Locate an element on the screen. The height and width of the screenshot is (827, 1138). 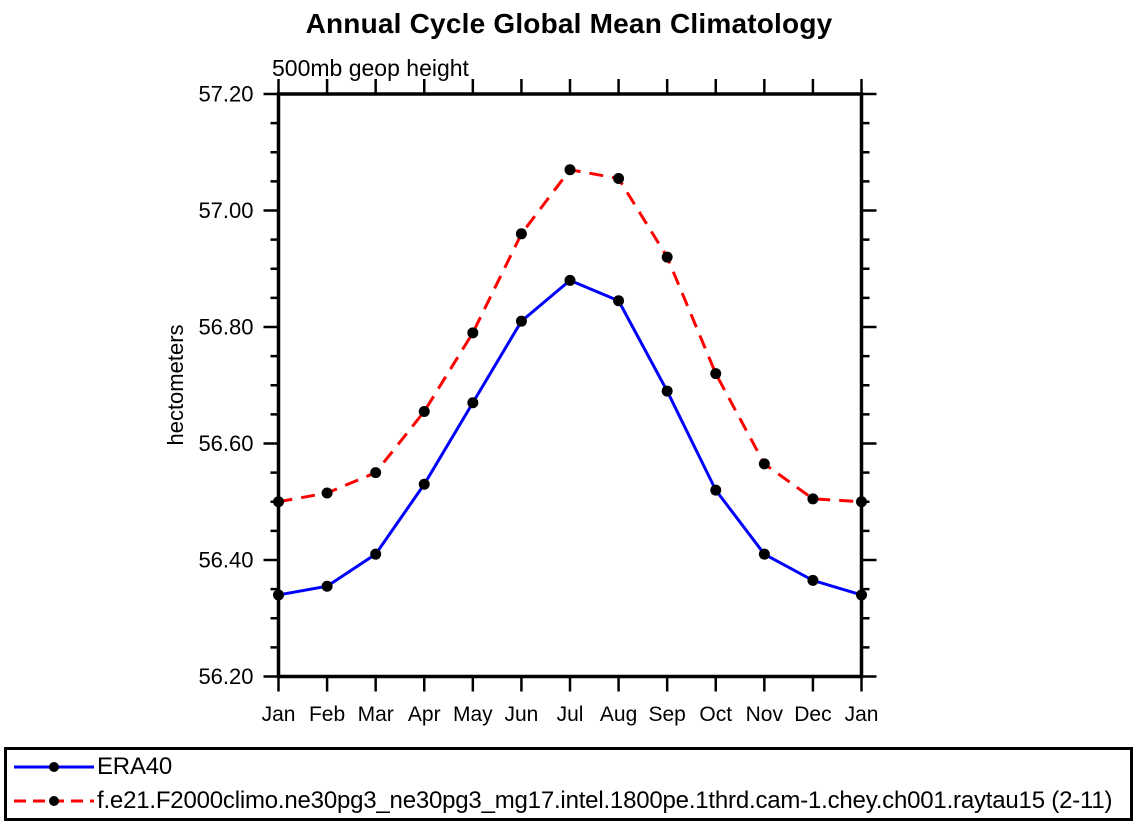
x-tick-label: Dec is located at coordinates (812, 714).